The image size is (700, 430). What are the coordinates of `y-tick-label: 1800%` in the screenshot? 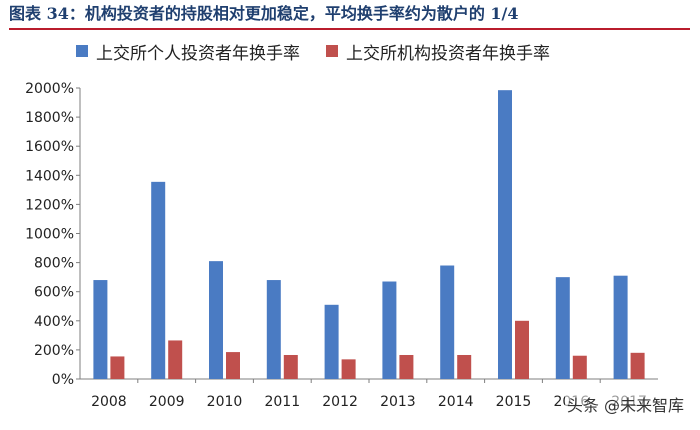 It's located at (49, 118).